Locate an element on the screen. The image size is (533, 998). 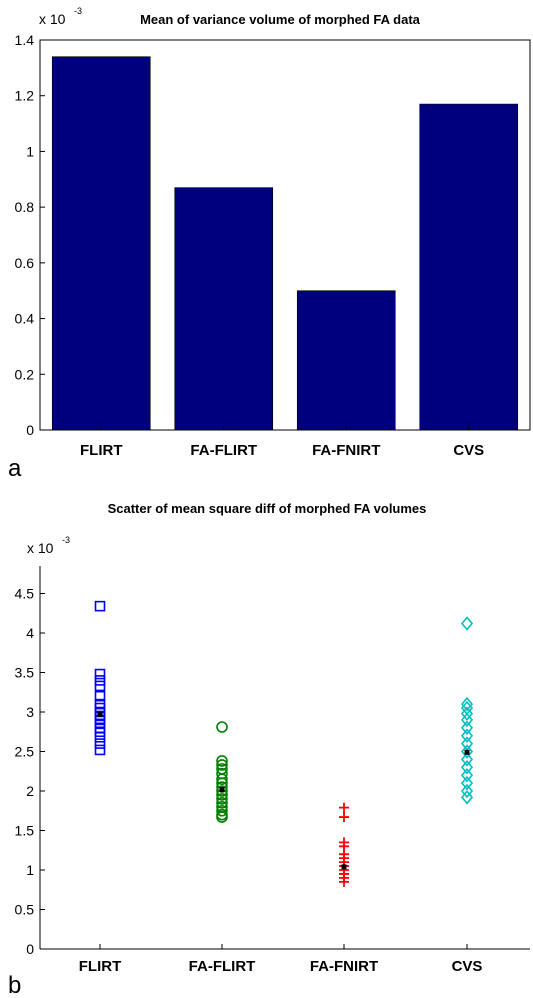
y-tick-label: 0.6 is located at coordinates (25, 263).